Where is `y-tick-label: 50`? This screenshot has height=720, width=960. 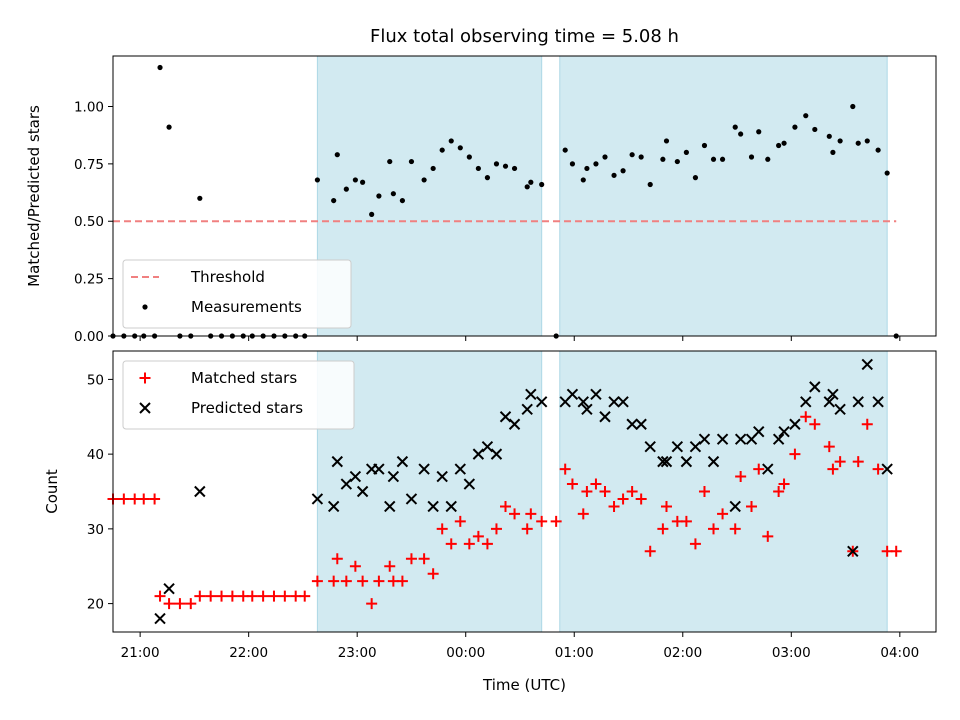
y-tick-label: 50 is located at coordinates (95, 380).